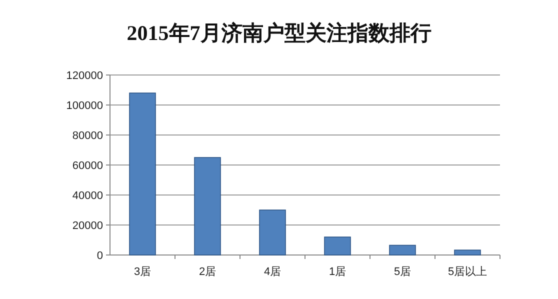  I want to click on y-tick-label: 60000, so click(87, 166).